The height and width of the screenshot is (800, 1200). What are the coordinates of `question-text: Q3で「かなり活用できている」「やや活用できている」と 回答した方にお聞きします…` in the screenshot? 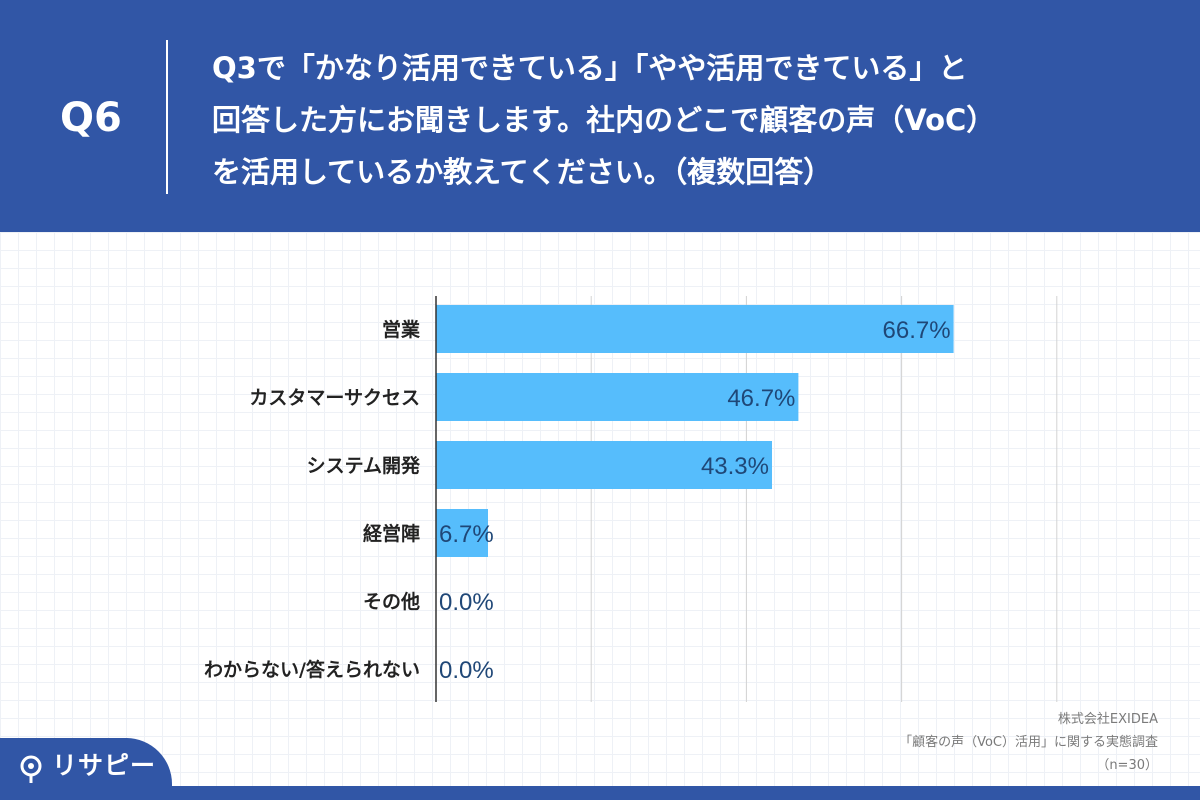 It's located at (604, 120).